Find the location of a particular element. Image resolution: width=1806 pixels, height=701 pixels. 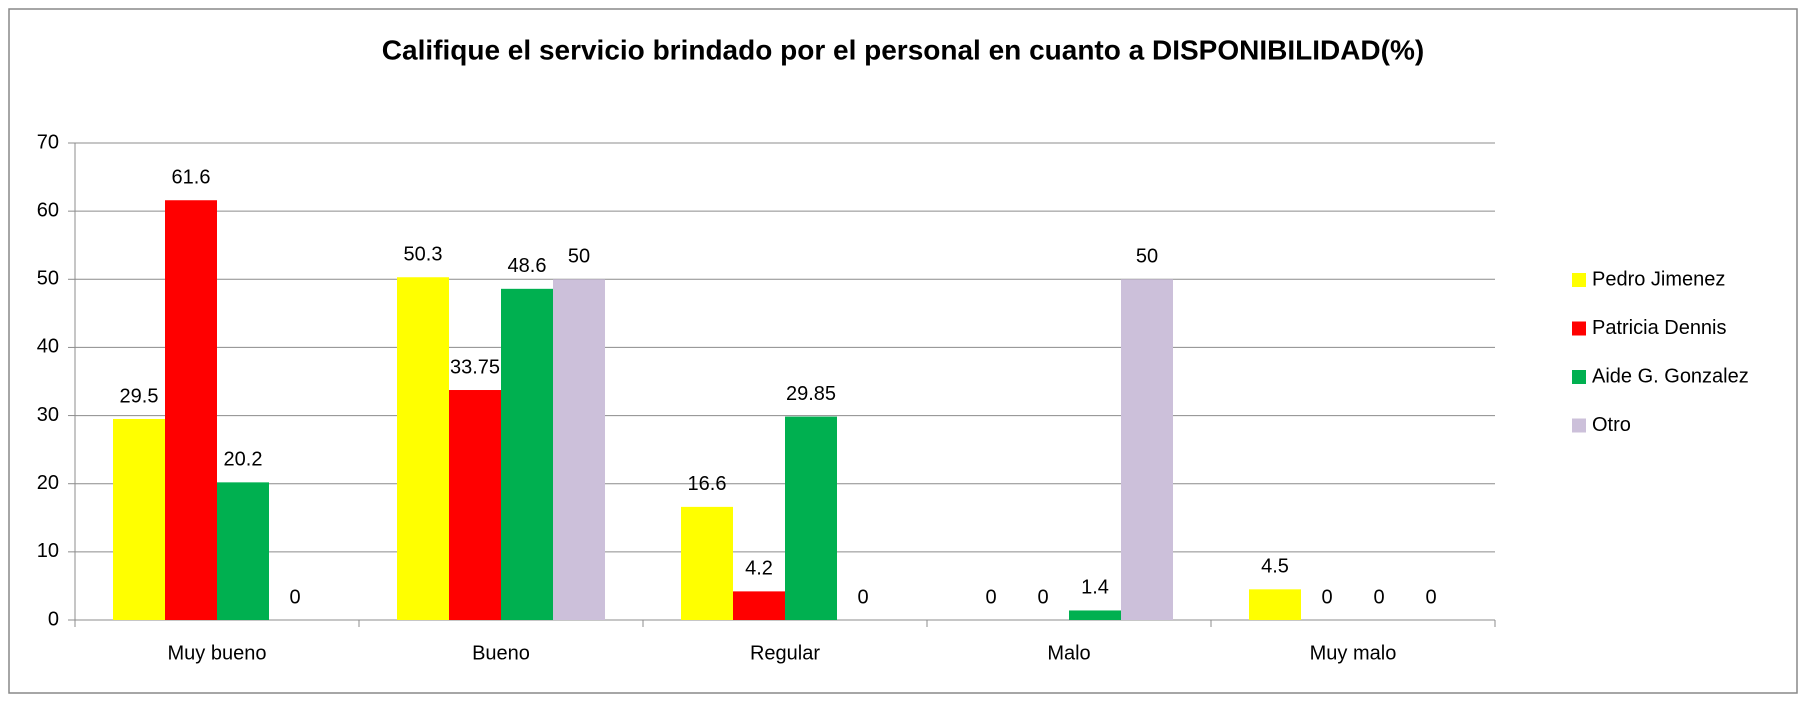

y-tick-label: 40 is located at coordinates (48, 347).